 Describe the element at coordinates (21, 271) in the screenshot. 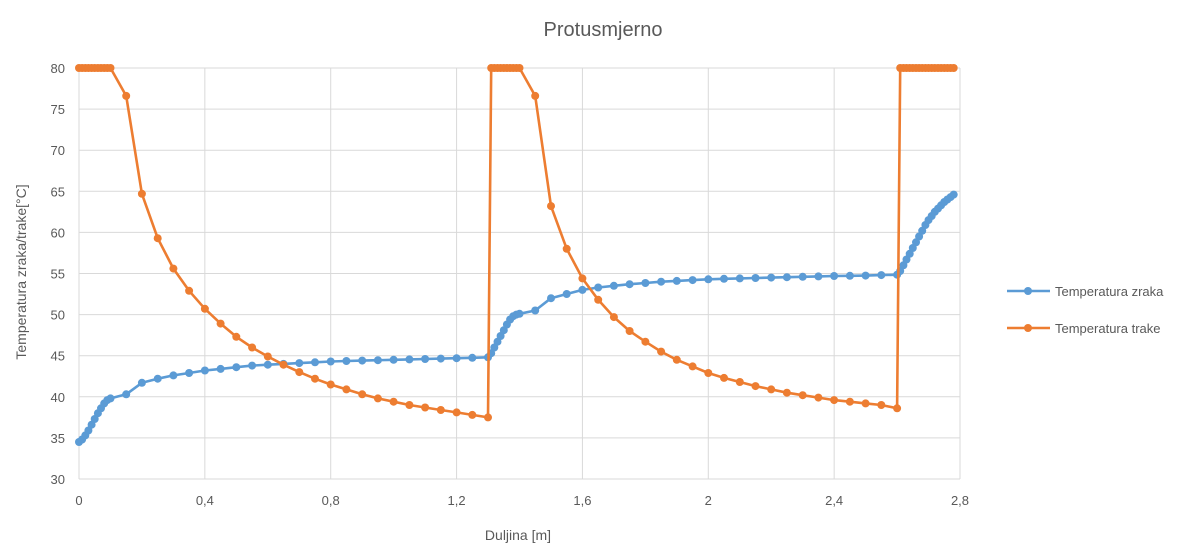

I see `y-axis-label: Temperatura zraka/trake[°C]` at that location.